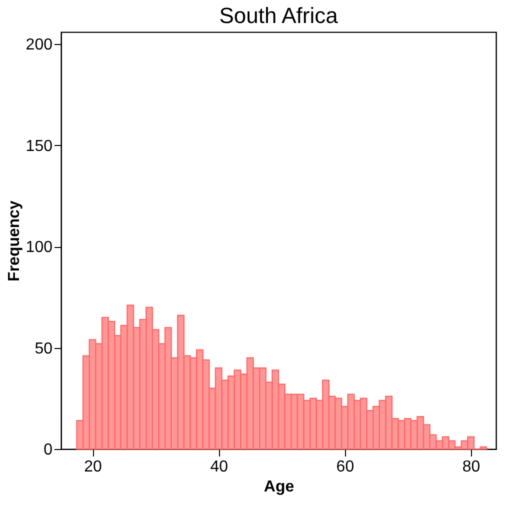 This screenshot has height=520, width=529. I want to click on y-axis-title: Frequency, so click(14, 241).